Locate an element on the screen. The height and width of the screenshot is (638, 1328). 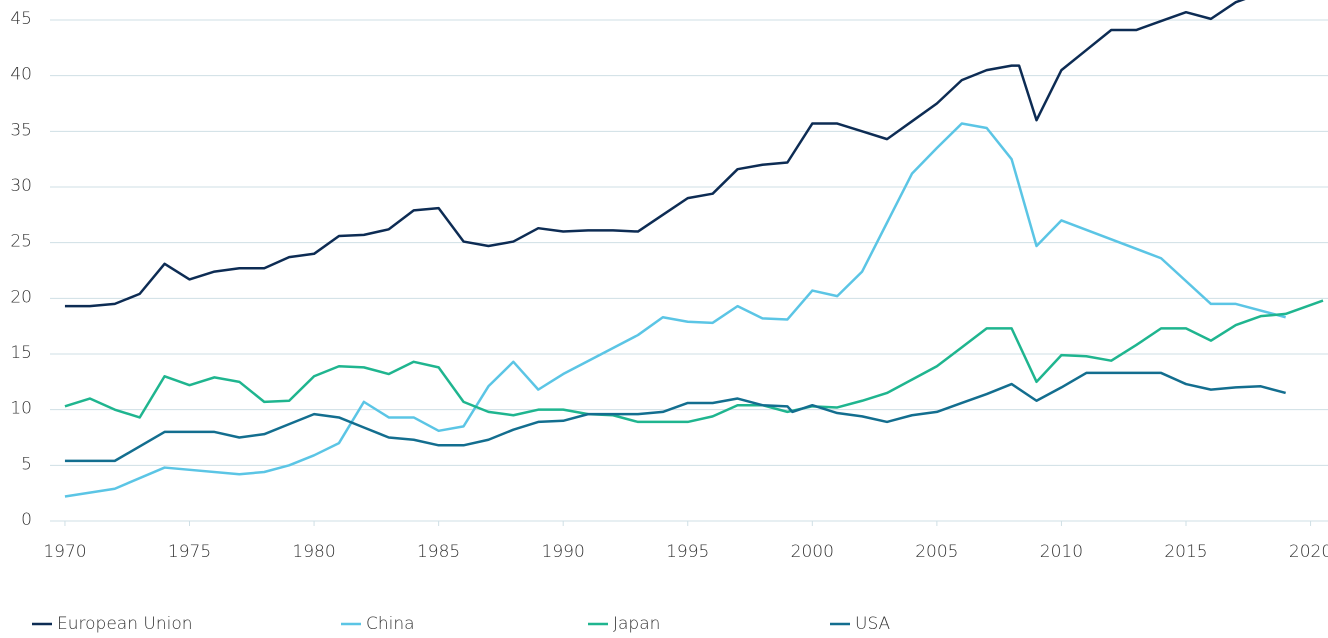
y-tick-label: 40 is located at coordinates (21, 75).